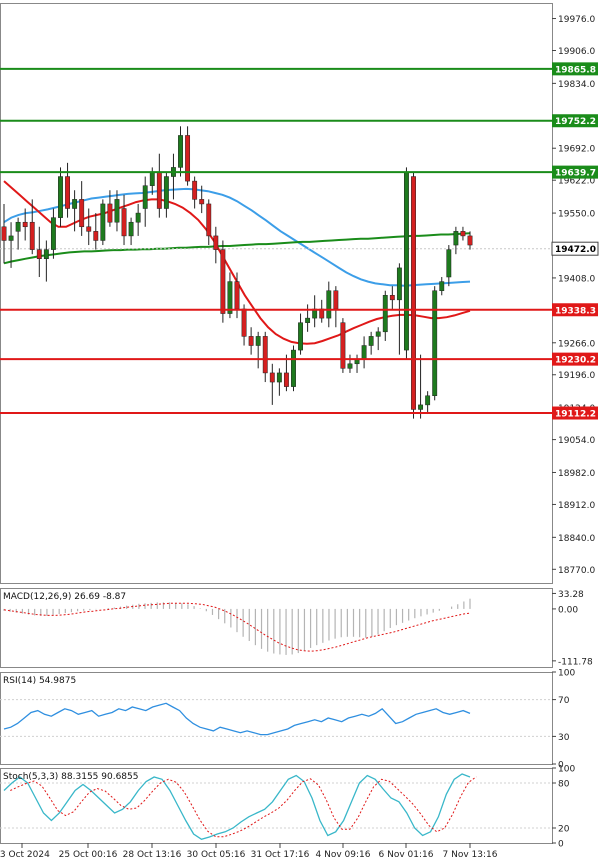  I want to click on stoch-ytick-label: 20, so click(564, 830).